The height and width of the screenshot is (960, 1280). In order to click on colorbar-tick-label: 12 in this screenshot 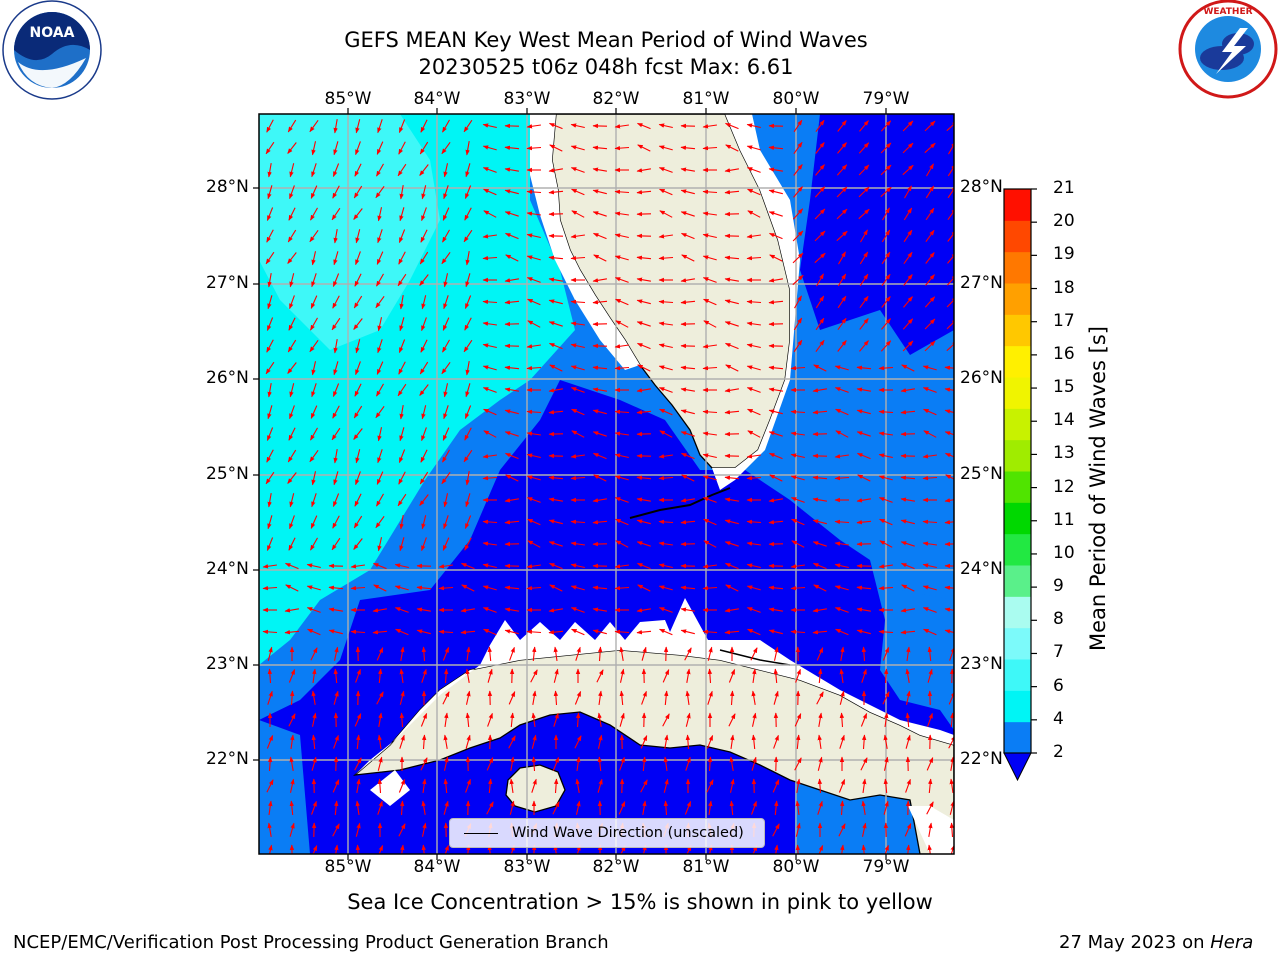, I will do `click(1064, 486)`.